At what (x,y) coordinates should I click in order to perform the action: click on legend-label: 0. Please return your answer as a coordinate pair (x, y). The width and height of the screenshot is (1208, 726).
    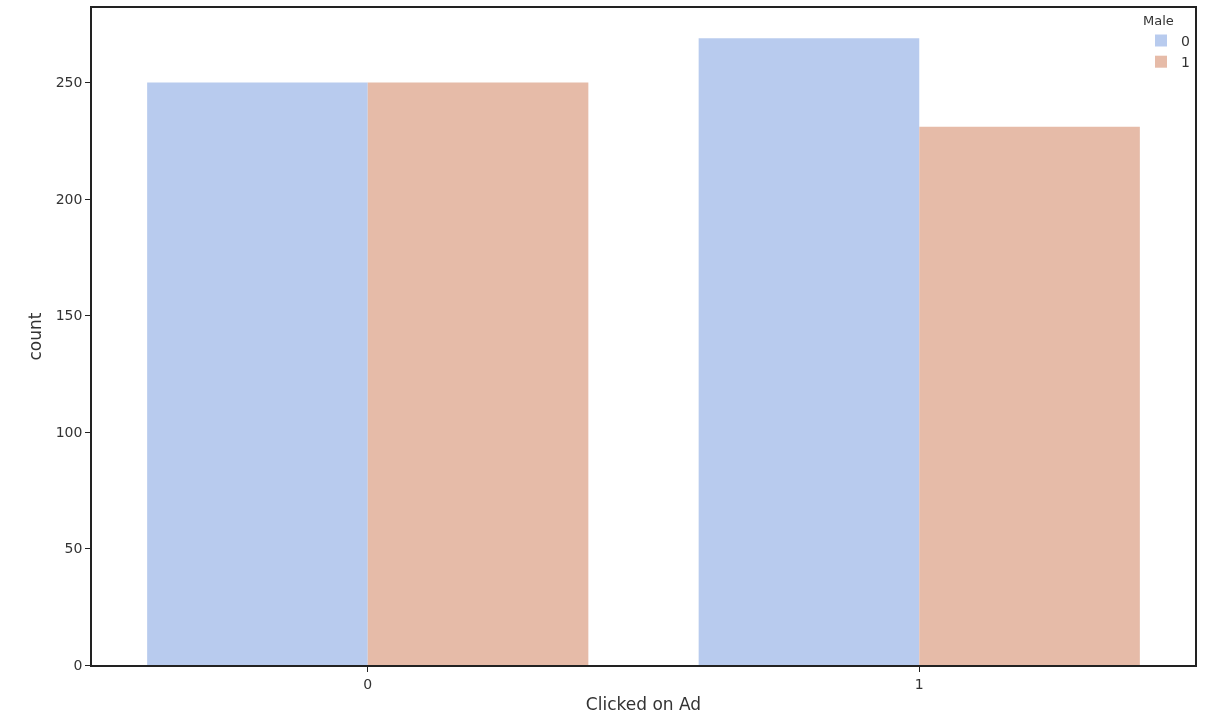
    Looking at the image, I should click on (1185, 40).